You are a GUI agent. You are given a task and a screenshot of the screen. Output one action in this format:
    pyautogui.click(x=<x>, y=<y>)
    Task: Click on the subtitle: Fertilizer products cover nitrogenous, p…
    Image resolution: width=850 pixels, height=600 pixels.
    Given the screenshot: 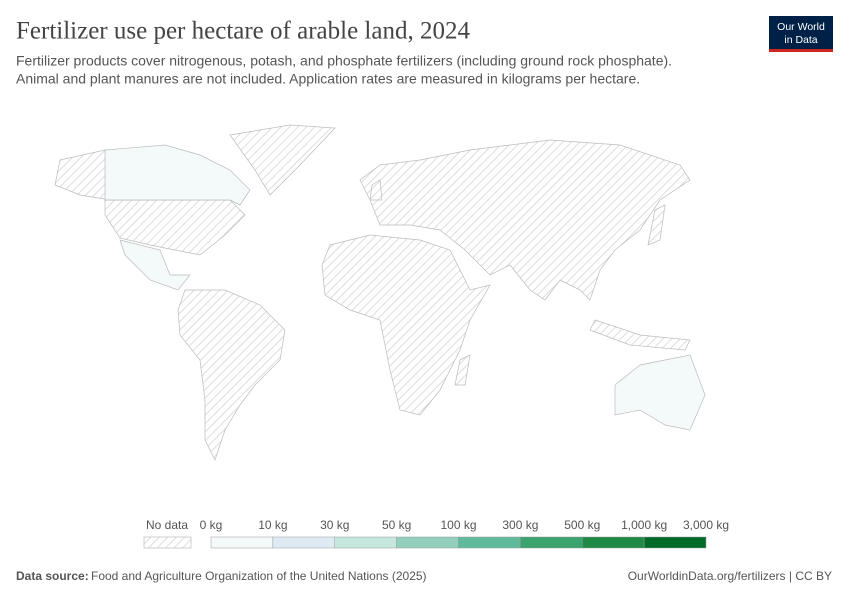 What is the action you would take?
    pyautogui.click(x=344, y=61)
    